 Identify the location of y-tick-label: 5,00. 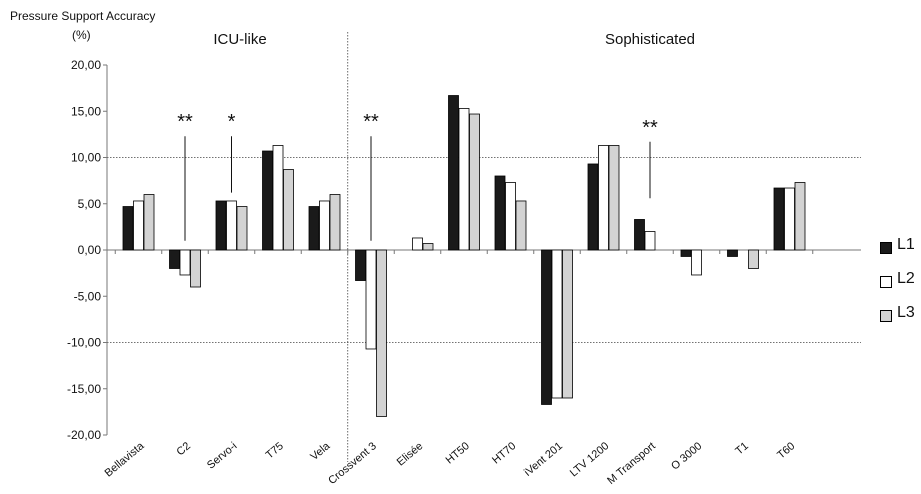
(90, 204).